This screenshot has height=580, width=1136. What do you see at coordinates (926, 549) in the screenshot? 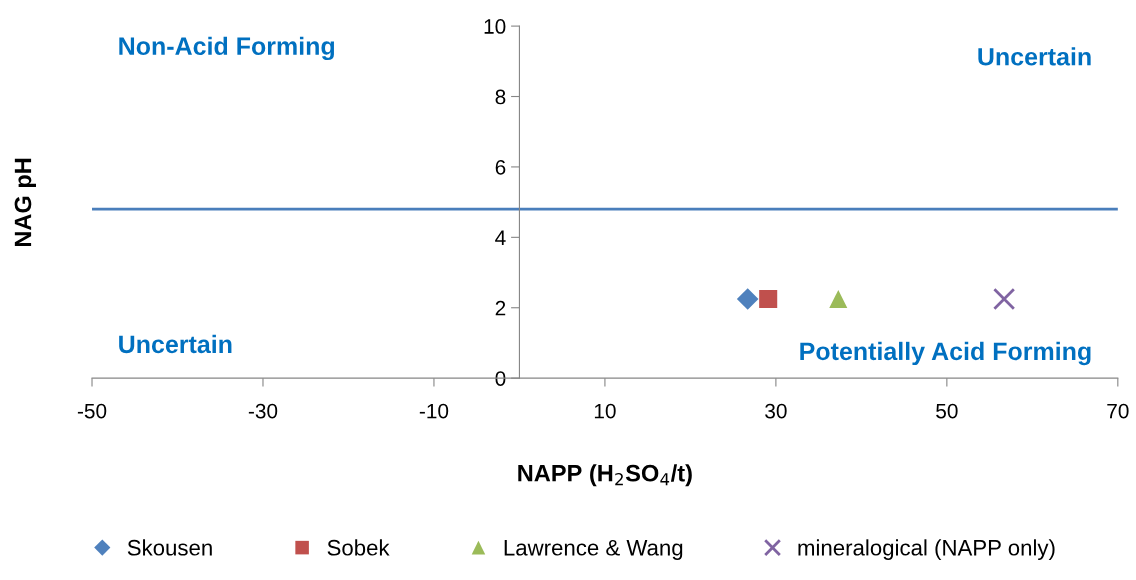
I see `legend-label: mineralogical (NAPP only)` at bounding box center [926, 549].